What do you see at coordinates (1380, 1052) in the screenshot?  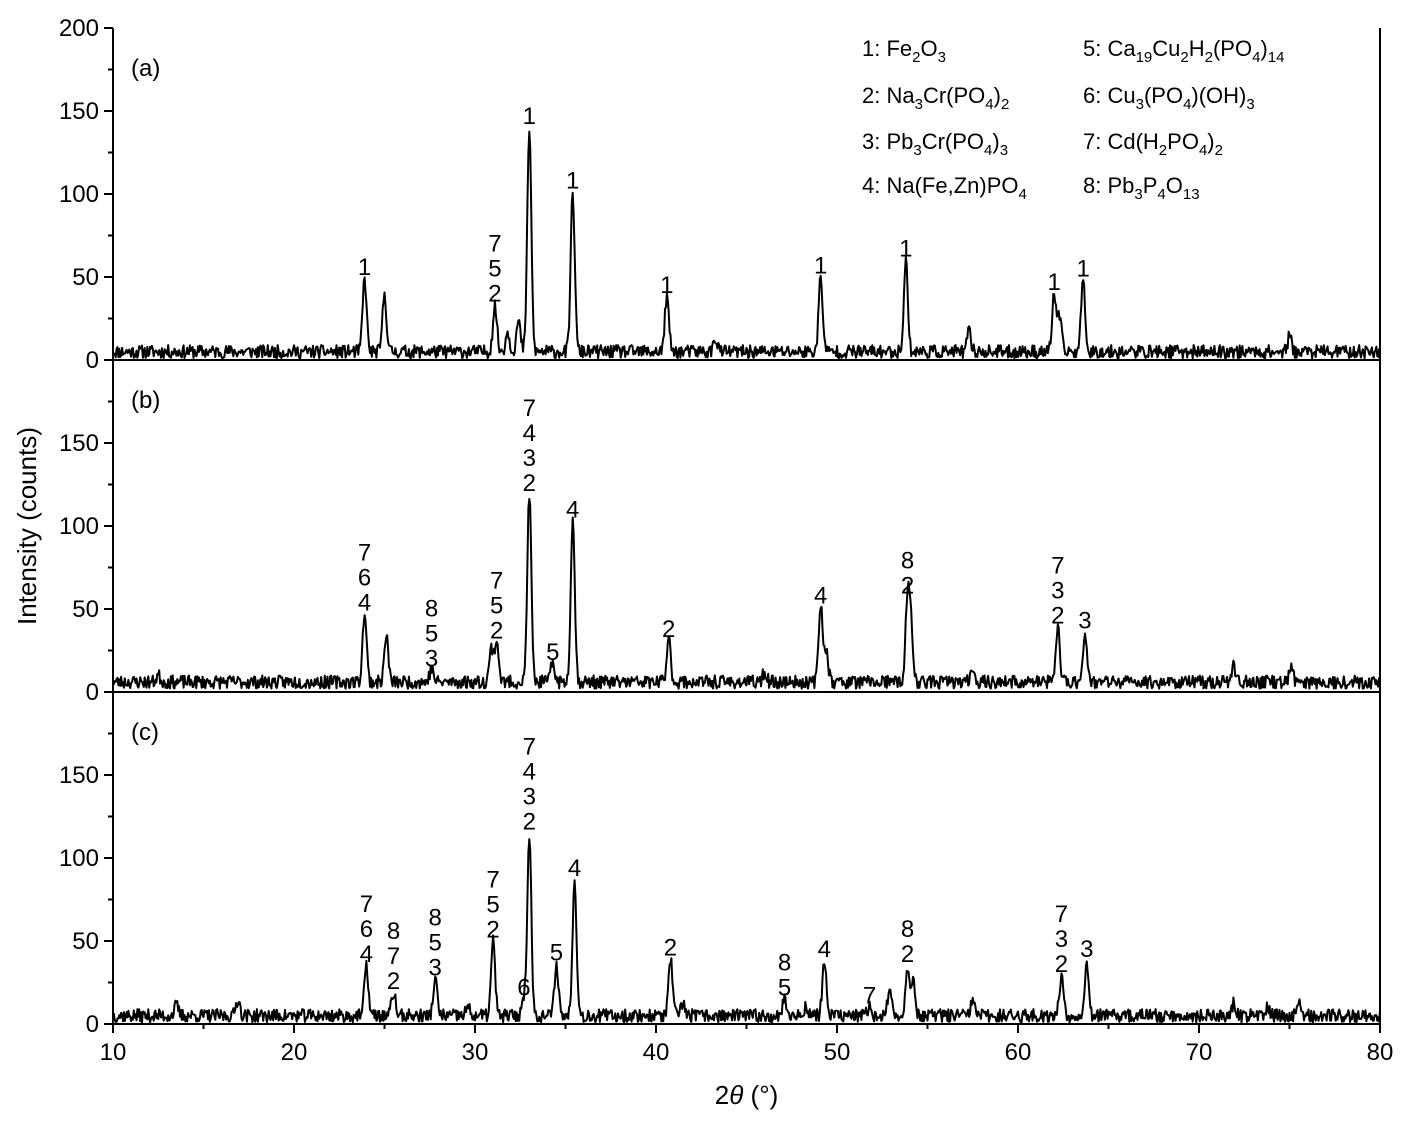 I see `x-tick-label: 80` at bounding box center [1380, 1052].